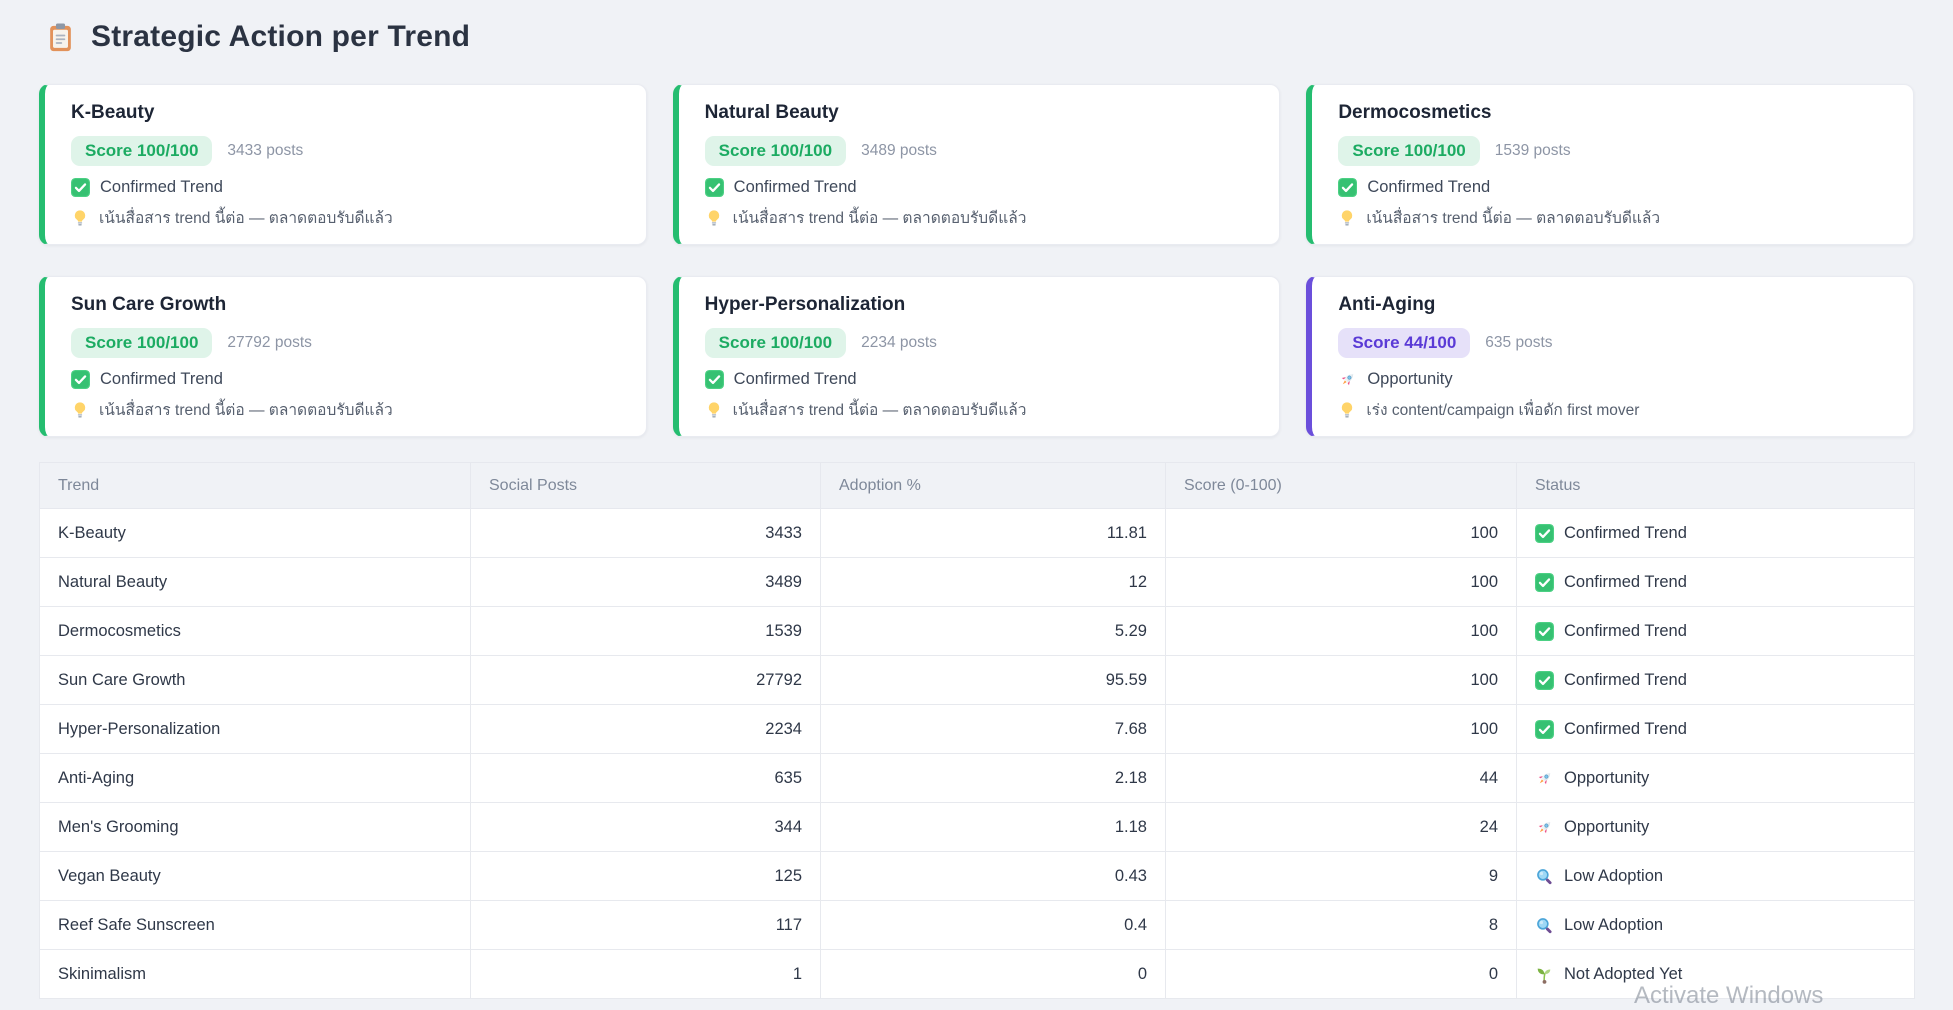 This screenshot has height=1010, width=1953. I want to click on card-trend-name: K-Beauty, so click(113, 112).